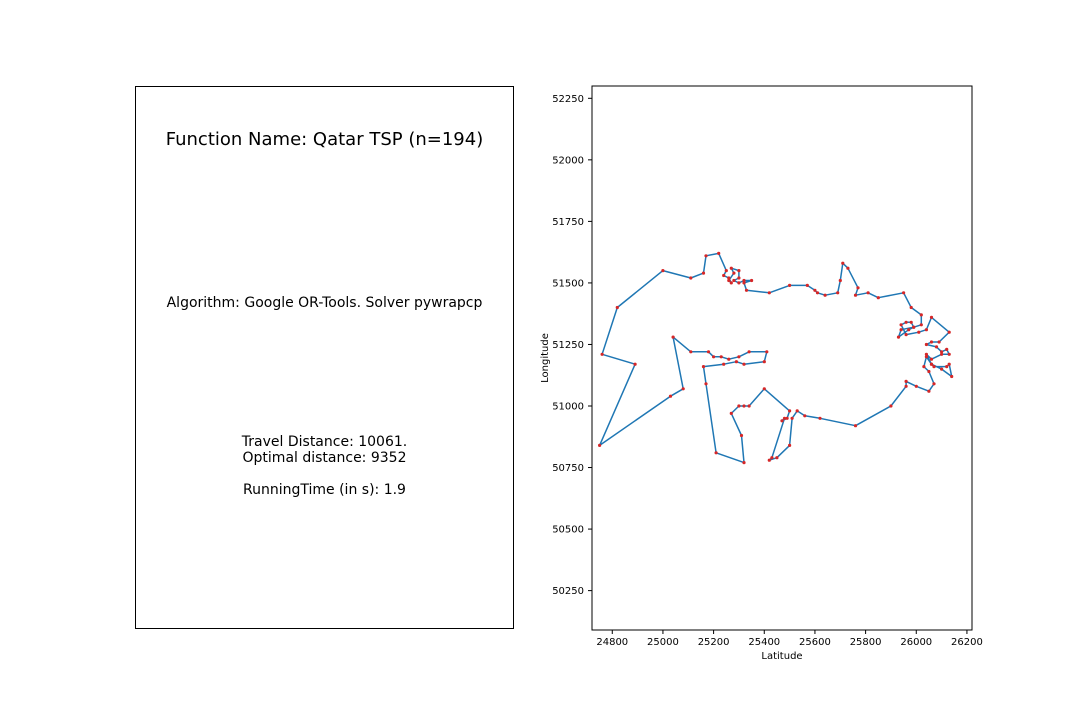 This screenshot has width=1080, height=720. What do you see at coordinates (663, 642) in the screenshot?
I see `x-tick-label: 25000` at bounding box center [663, 642].